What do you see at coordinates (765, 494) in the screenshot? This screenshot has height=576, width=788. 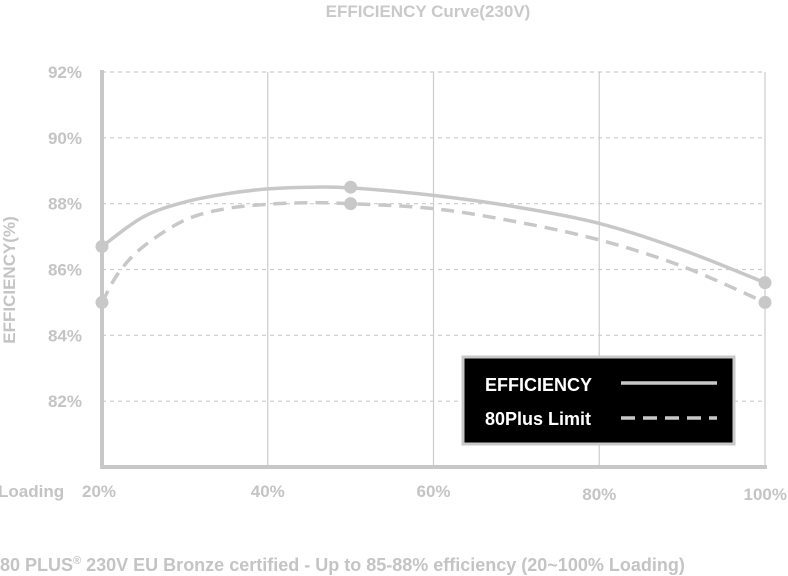 I see `x-tick-label: 100%` at bounding box center [765, 494].